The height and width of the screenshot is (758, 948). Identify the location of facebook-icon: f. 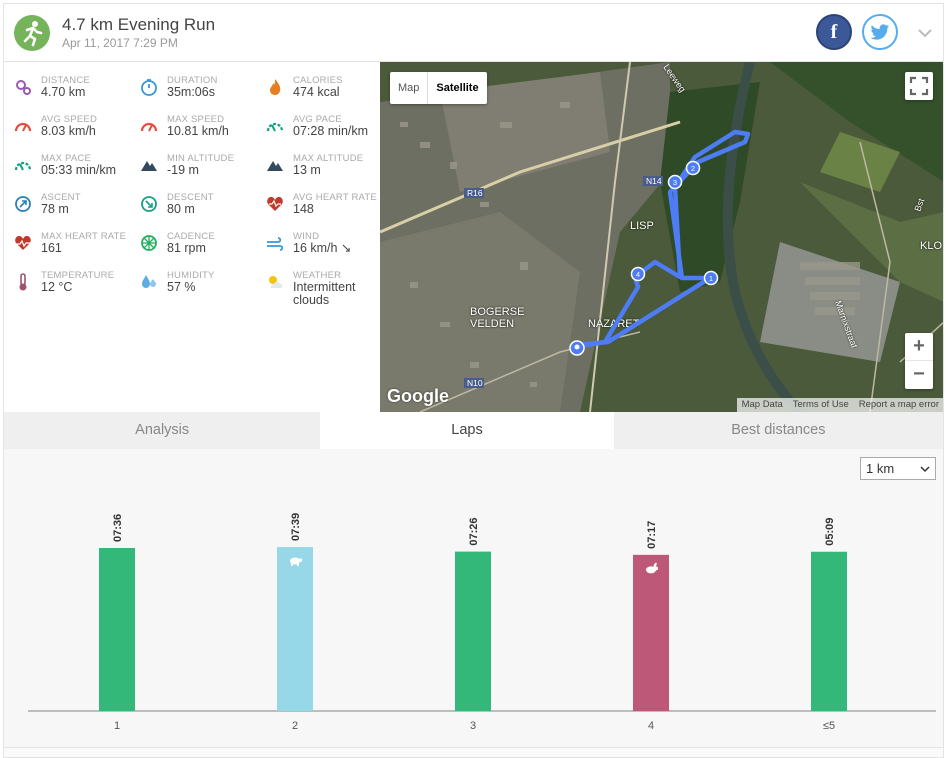
(834, 31).